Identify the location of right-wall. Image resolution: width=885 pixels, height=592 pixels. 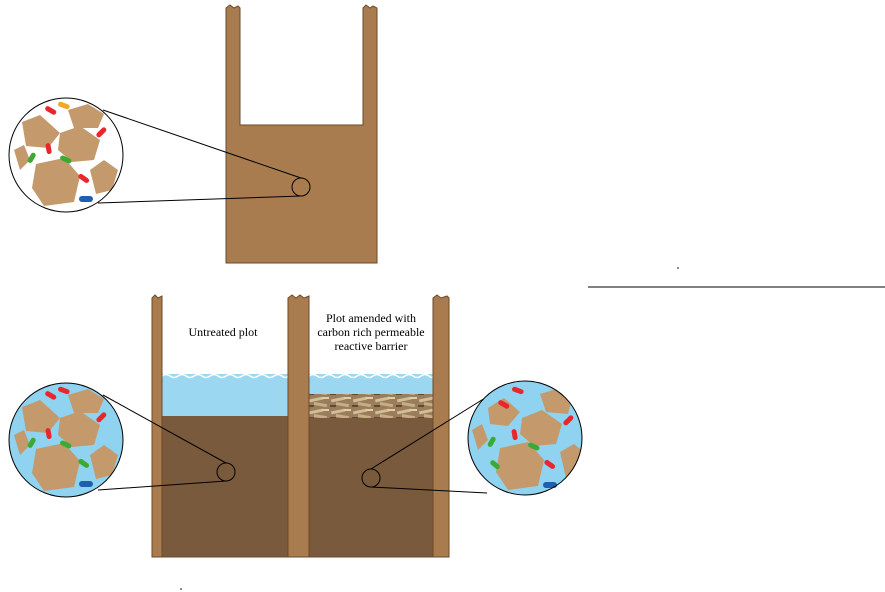
(441, 426).